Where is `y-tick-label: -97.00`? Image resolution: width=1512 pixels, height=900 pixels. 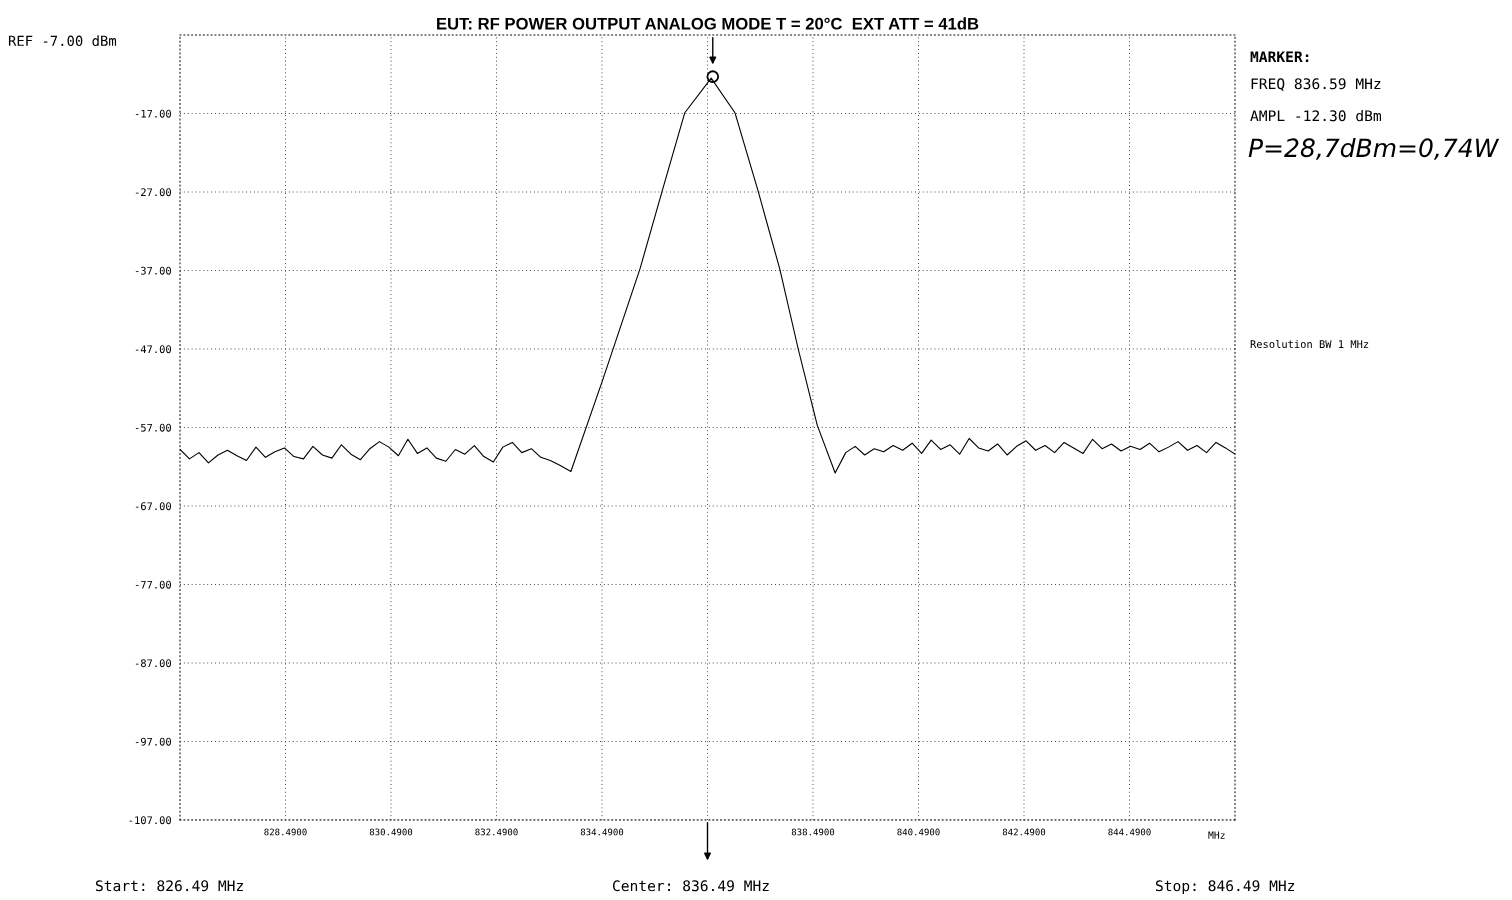 y-tick-label: -97.00 is located at coordinates (153, 741).